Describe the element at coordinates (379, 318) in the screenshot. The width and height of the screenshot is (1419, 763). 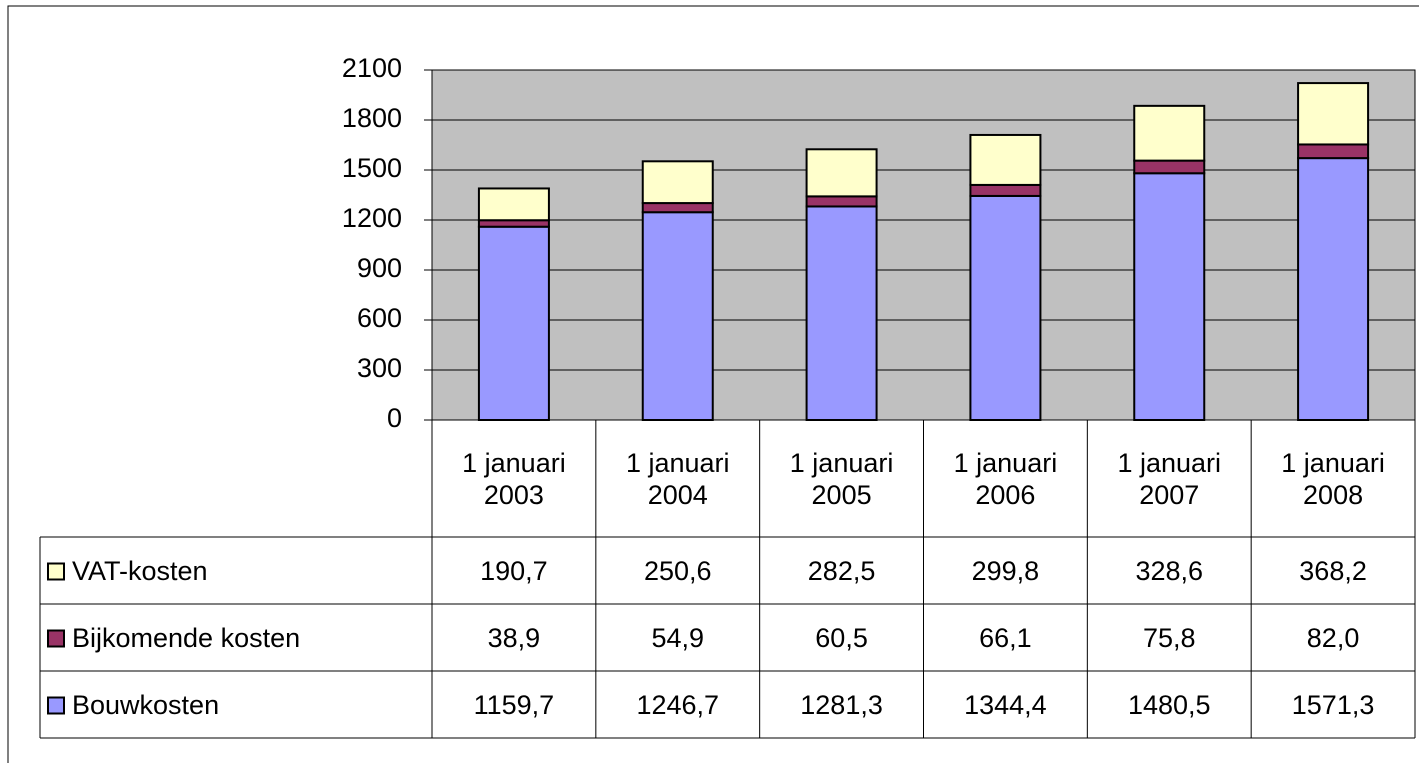
I see `y-tick-label: 600` at that location.